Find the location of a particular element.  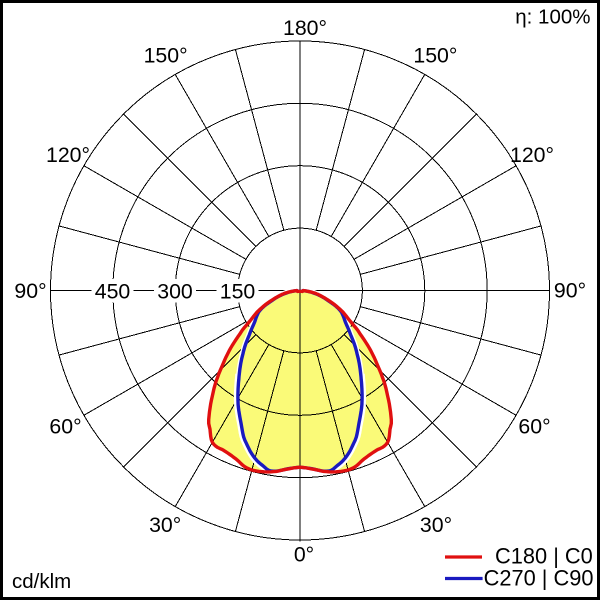

svg-text: C180 | C0 is located at coordinates (544, 556).